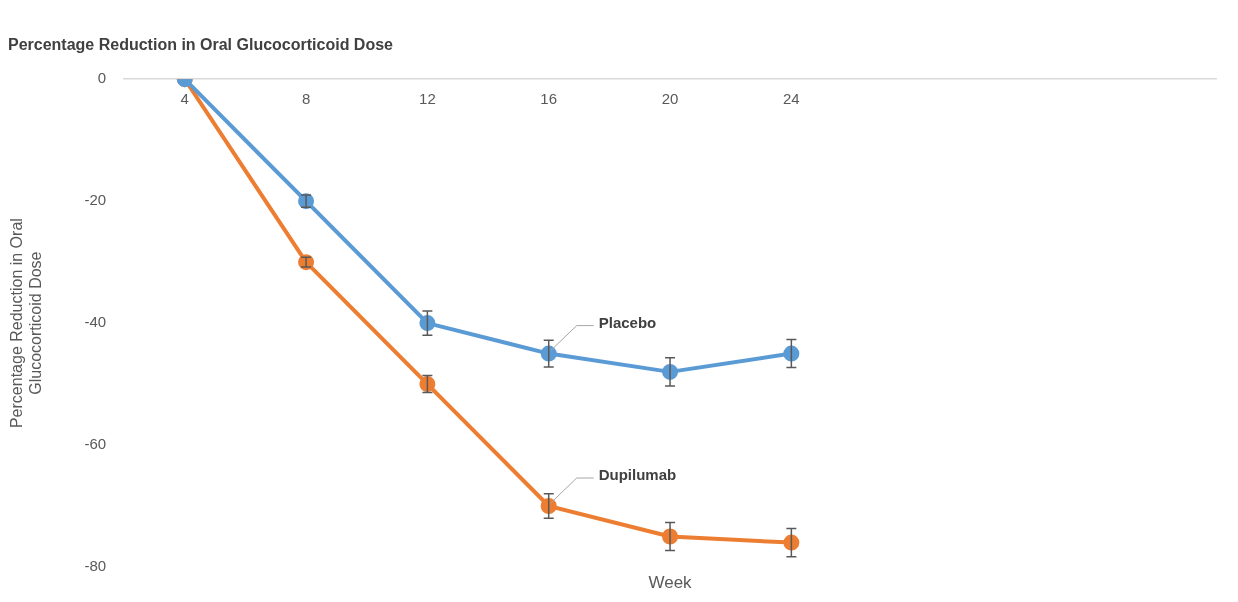 The height and width of the screenshot is (602, 1238). I want to click on chart-title: Percentage Reduction in Oral Glucocorticoid Dose, so click(201, 45).